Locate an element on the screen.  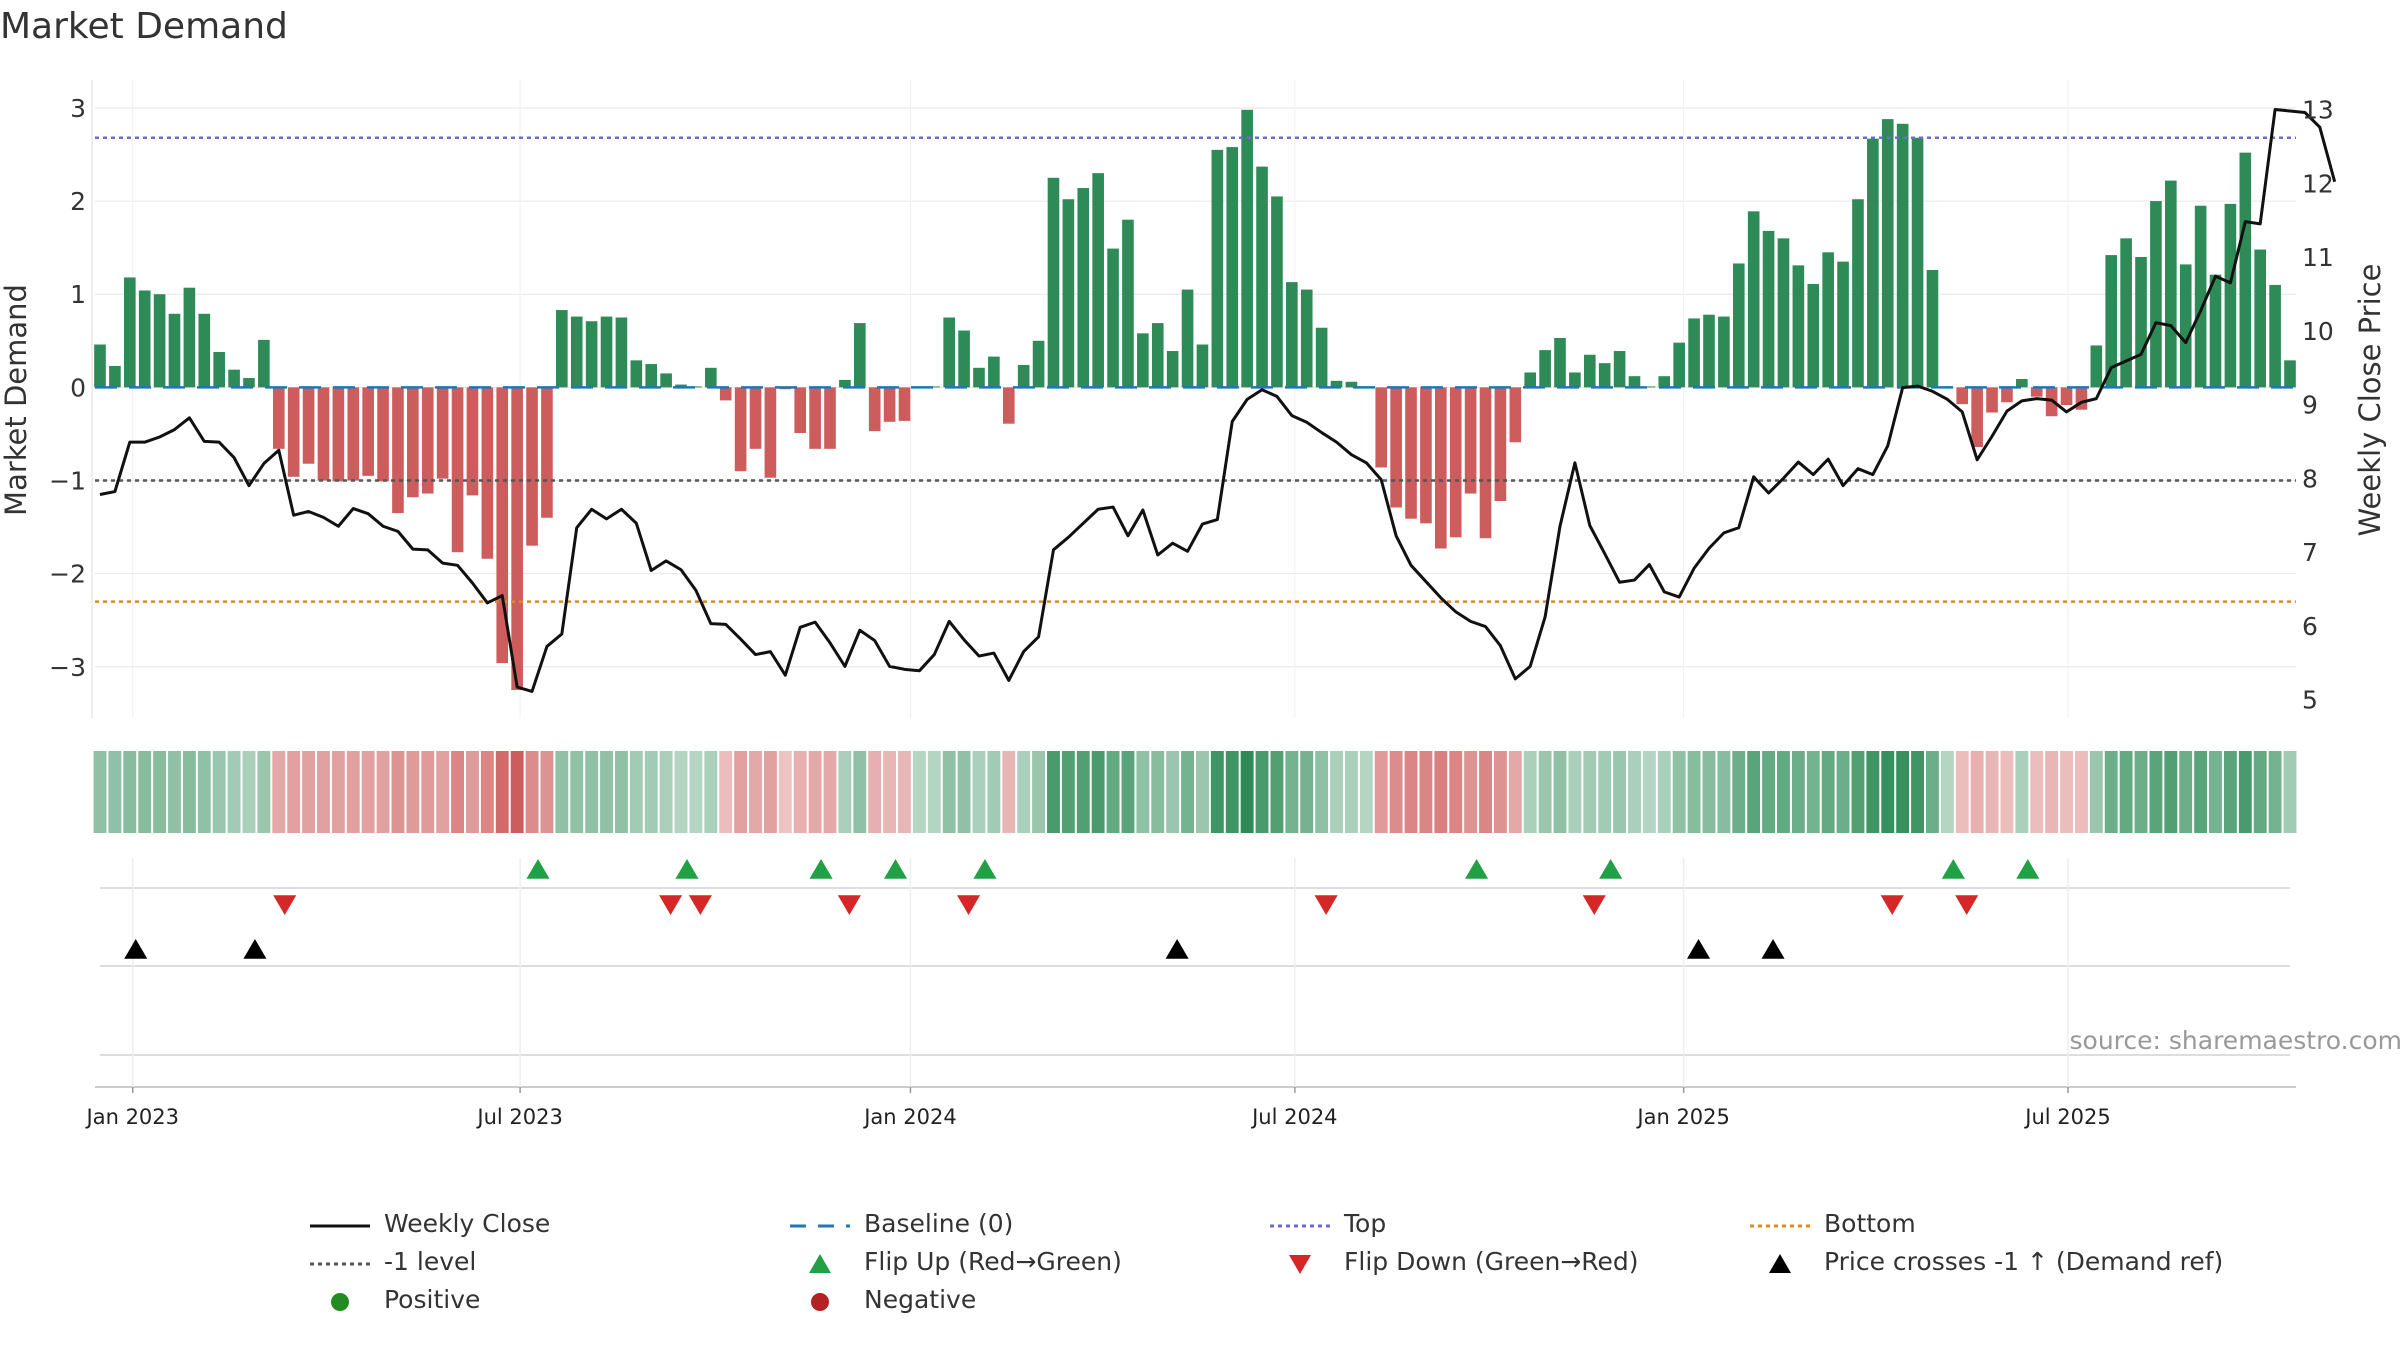
x-tick-label: Jan 2024 is located at coordinates (909, 1117).